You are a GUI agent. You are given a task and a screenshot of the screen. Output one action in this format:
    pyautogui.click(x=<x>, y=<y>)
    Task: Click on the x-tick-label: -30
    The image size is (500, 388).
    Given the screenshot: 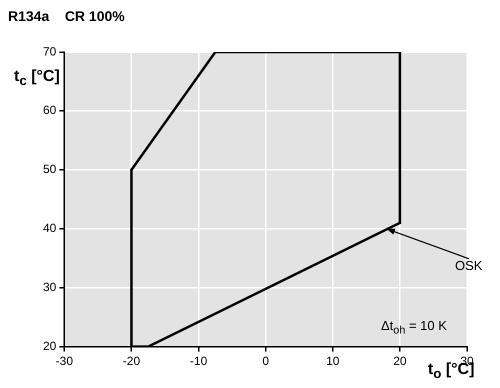 What is the action you would take?
    pyautogui.click(x=65, y=361)
    